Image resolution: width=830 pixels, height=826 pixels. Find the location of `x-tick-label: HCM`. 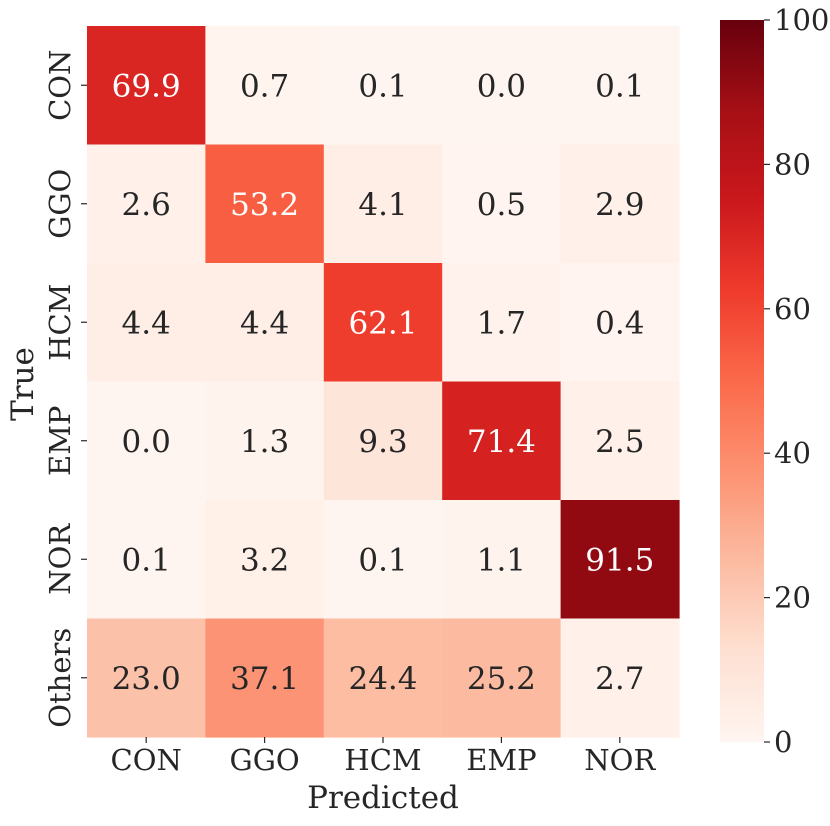

x-tick-label: HCM is located at coordinates (382, 760).